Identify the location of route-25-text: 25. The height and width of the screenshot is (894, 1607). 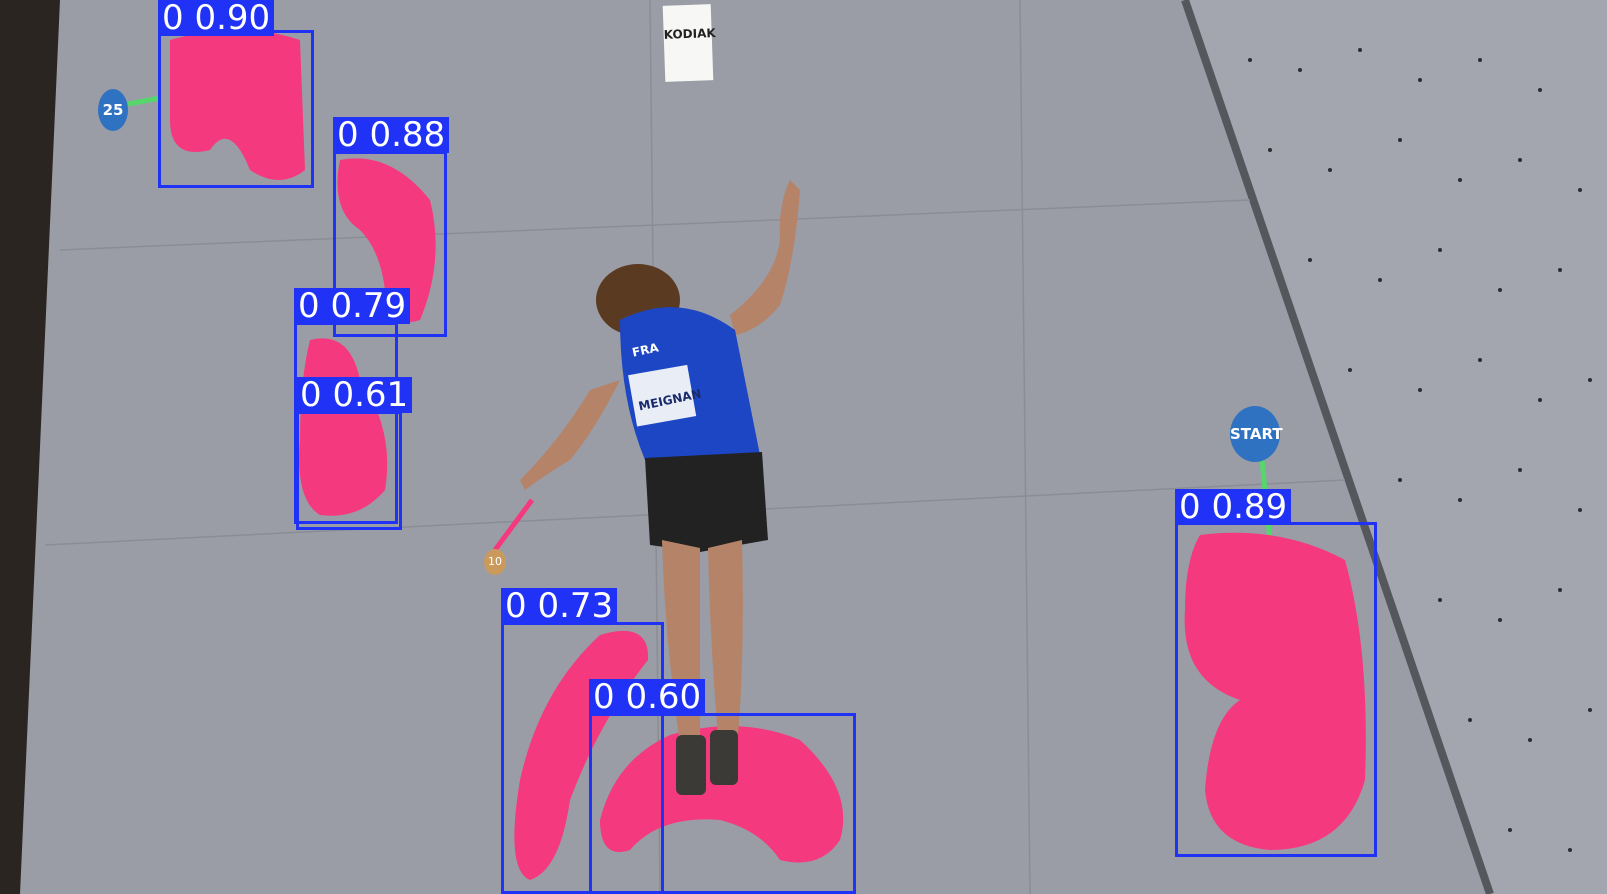
(113, 110).